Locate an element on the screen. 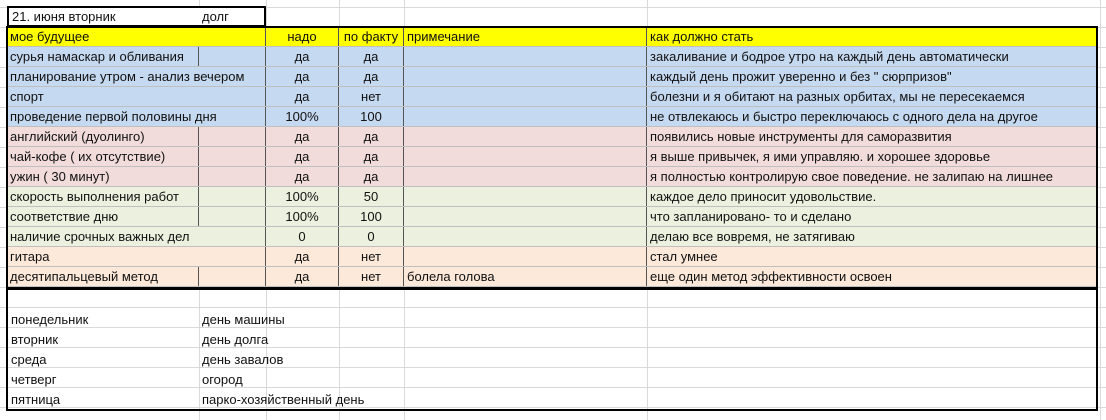  header-note: примечание is located at coordinates (525, 36).